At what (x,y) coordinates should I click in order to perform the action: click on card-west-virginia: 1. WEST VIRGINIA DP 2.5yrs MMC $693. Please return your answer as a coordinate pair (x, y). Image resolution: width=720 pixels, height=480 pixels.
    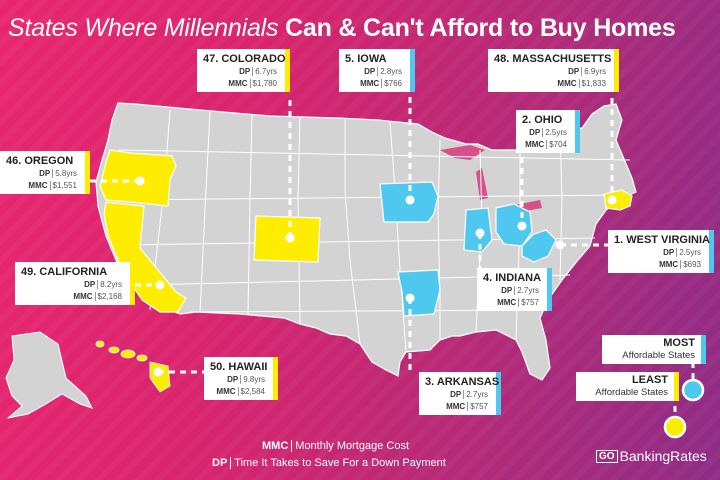
    Looking at the image, I should click on (661, 251).